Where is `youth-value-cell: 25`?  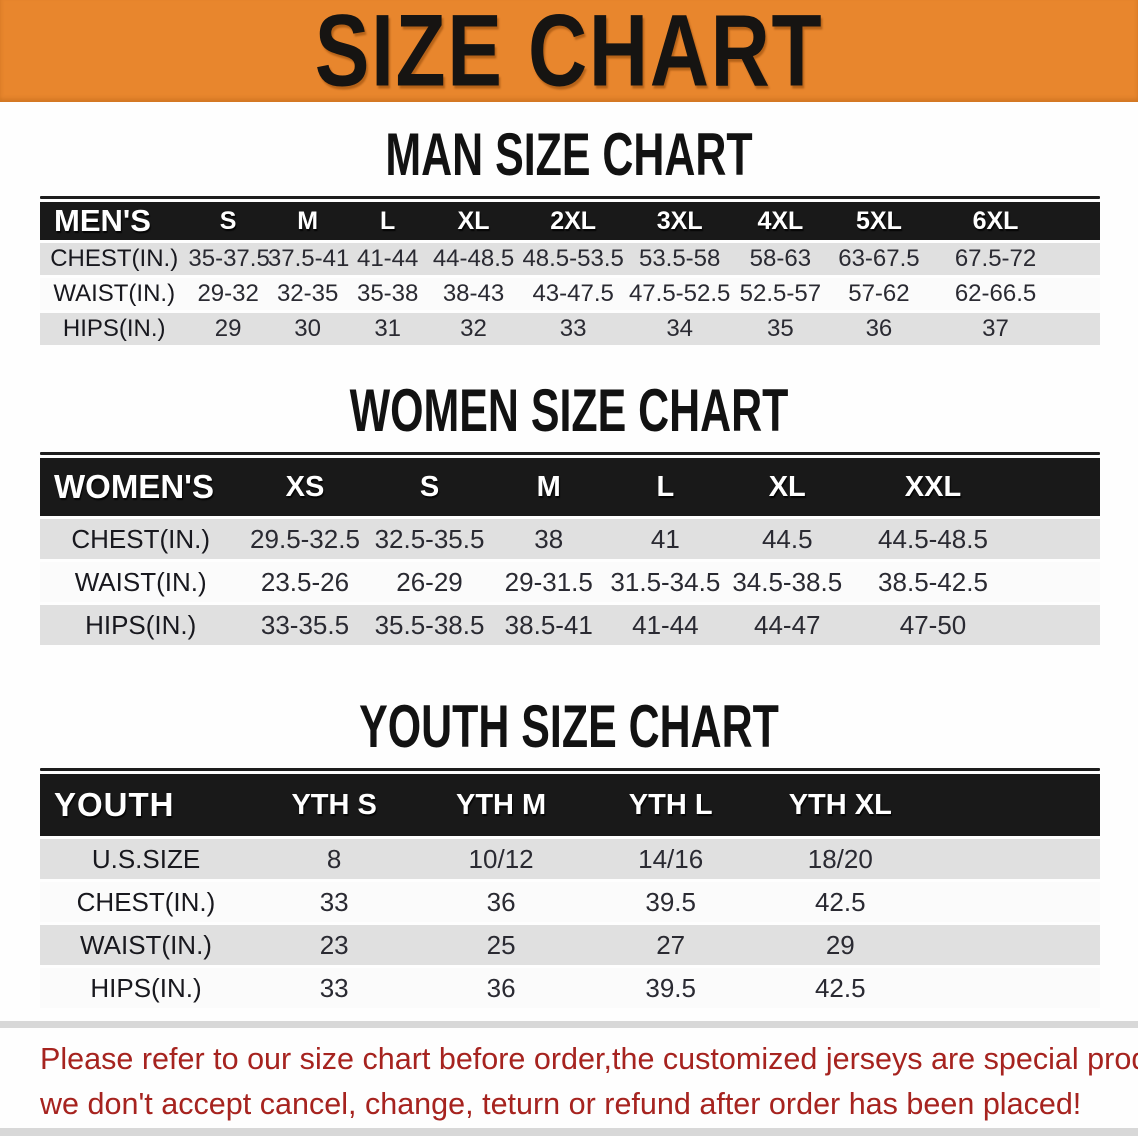 youth-value-cell: 25 is located at coordinates (501, 945).